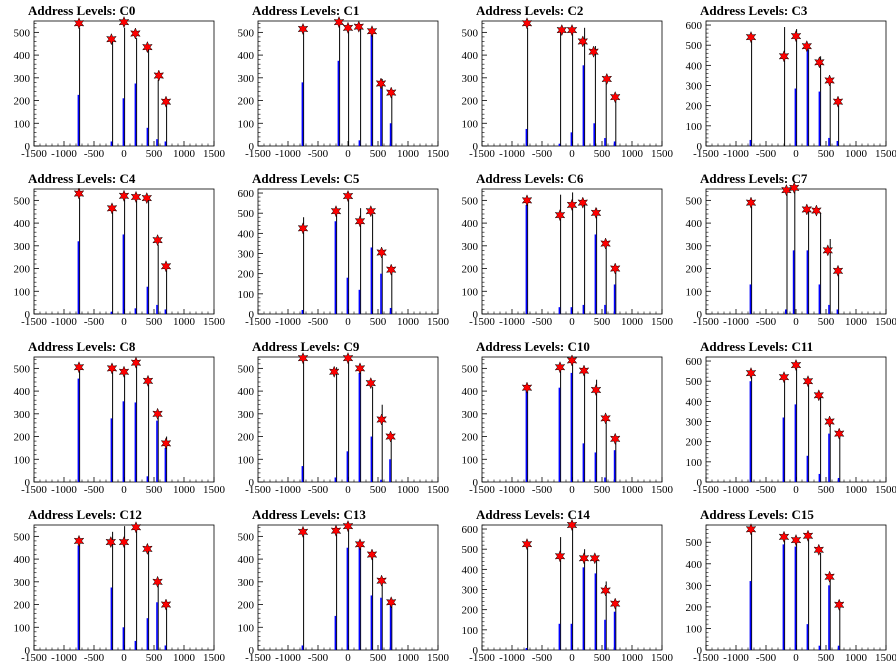 The height and width of the screenshot is (672, 896). Describe the element at coordinates (348, 83) in the screenshot. I see `plot-frame` at that location.